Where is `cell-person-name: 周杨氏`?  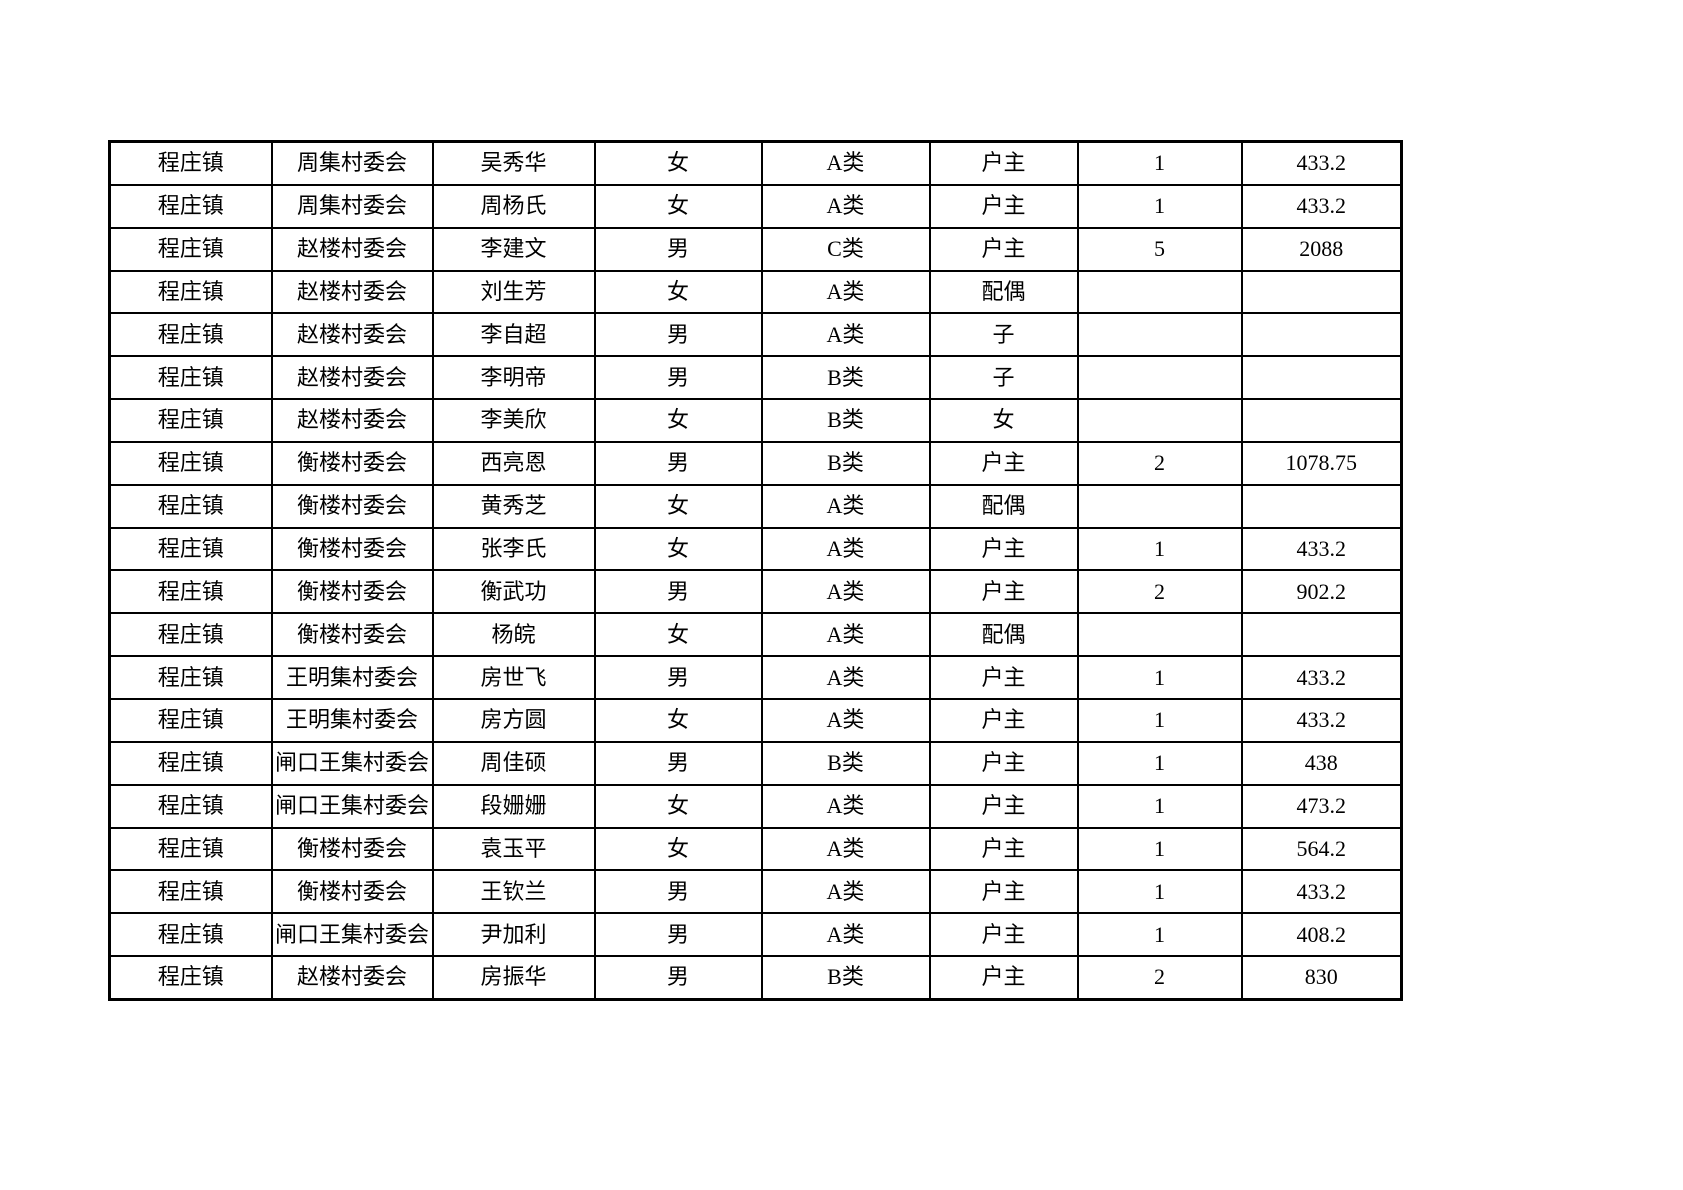 cell-person-name: 周杨氏 is located at coordinates (513, 206).